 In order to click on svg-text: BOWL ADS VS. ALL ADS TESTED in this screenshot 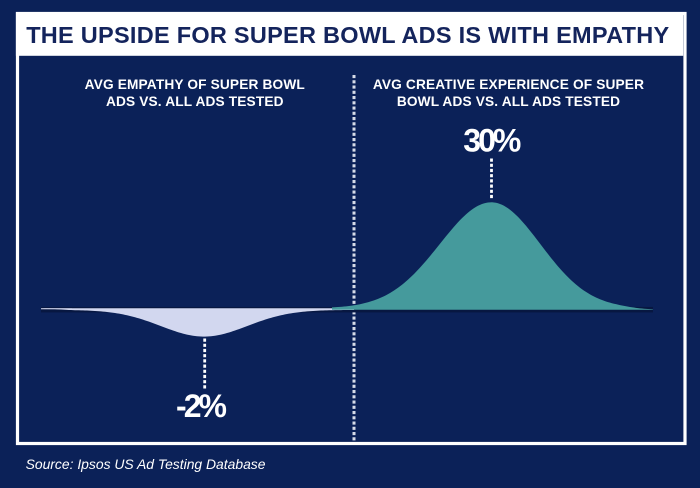, I will do `click(508, 101)`.